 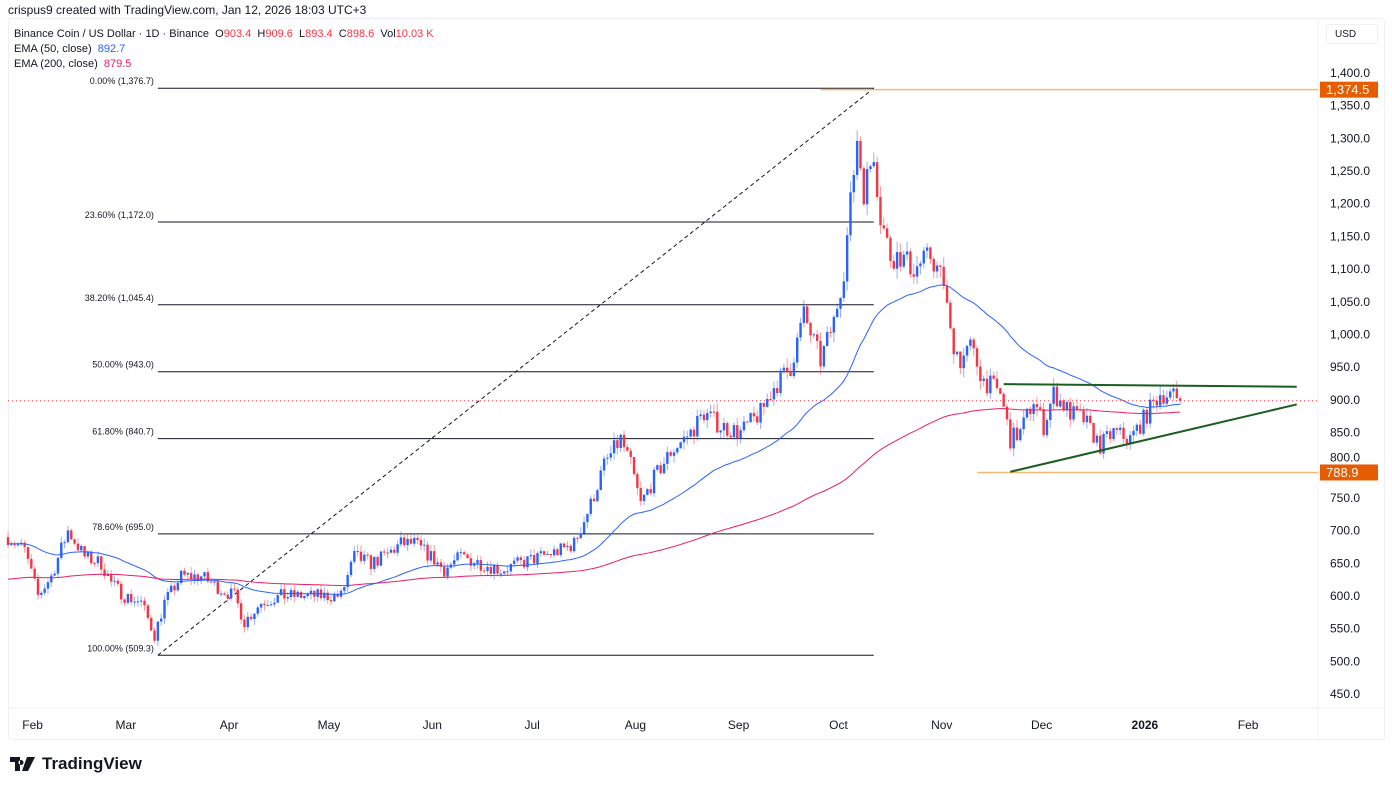 I want to click on symbol-name: Binance Coin / US Dollar · 1D · Binance, so click(x=112, y=34).